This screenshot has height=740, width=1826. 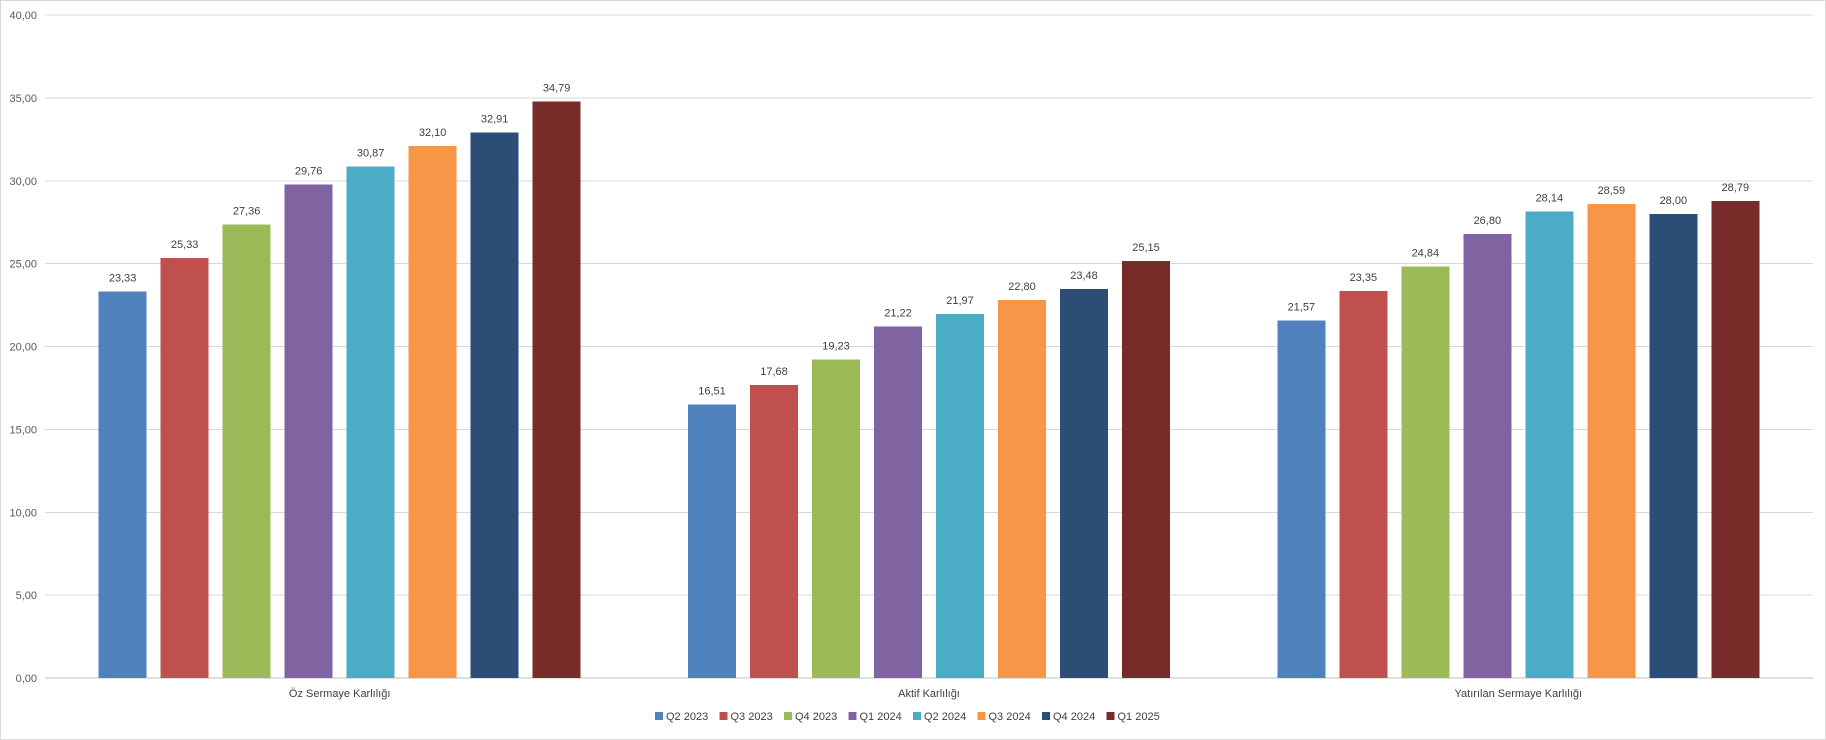 What do you see at coordinates (495, 120) in the screenshot?
I see `data-label: 32,91` at bounding box center [495, 120].